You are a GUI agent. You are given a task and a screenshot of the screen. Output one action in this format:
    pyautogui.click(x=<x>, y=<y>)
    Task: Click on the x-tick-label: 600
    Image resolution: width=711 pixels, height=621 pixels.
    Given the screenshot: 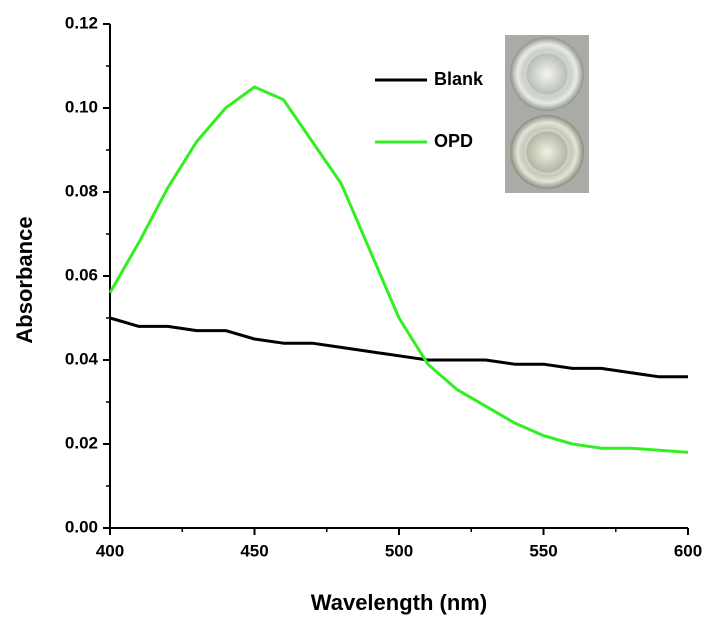 What is the action you would take?
    pyautogui.click(x=688, y=550)
    